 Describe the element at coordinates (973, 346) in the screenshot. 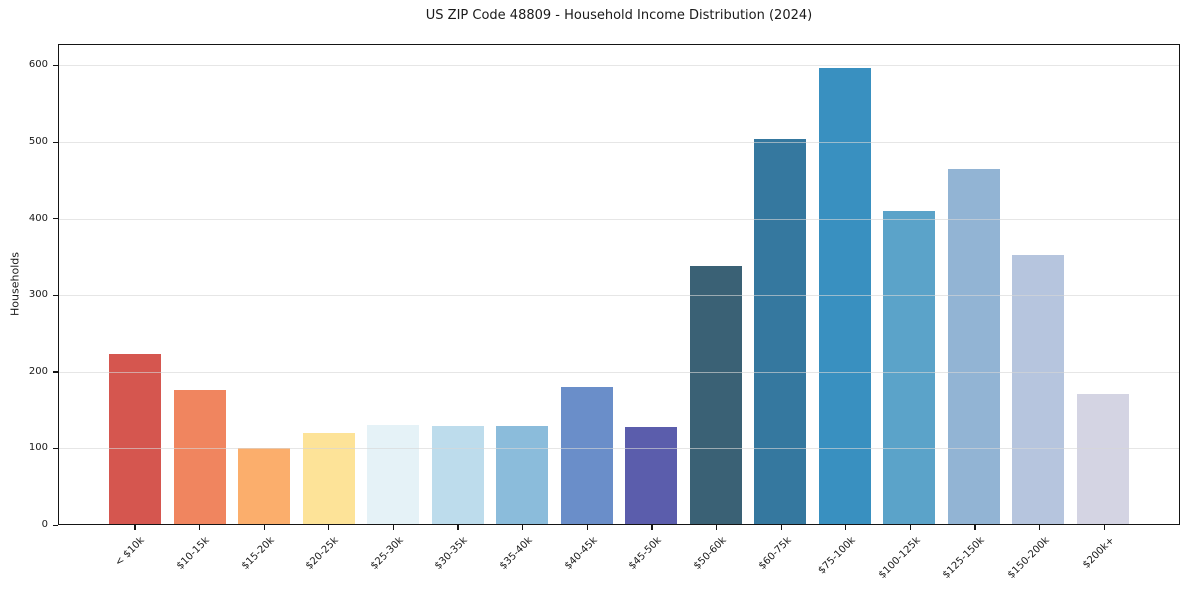

I see `bar-$125-150k` at that location.